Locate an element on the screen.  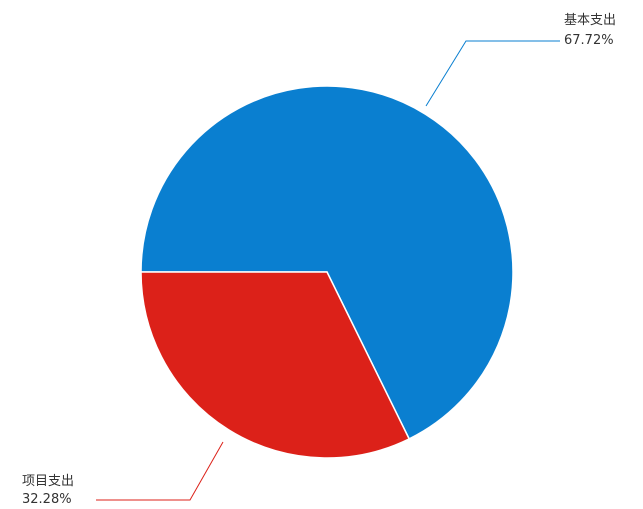
slice-label-basic-value: 67.72% is located at coordinates (589, 40).